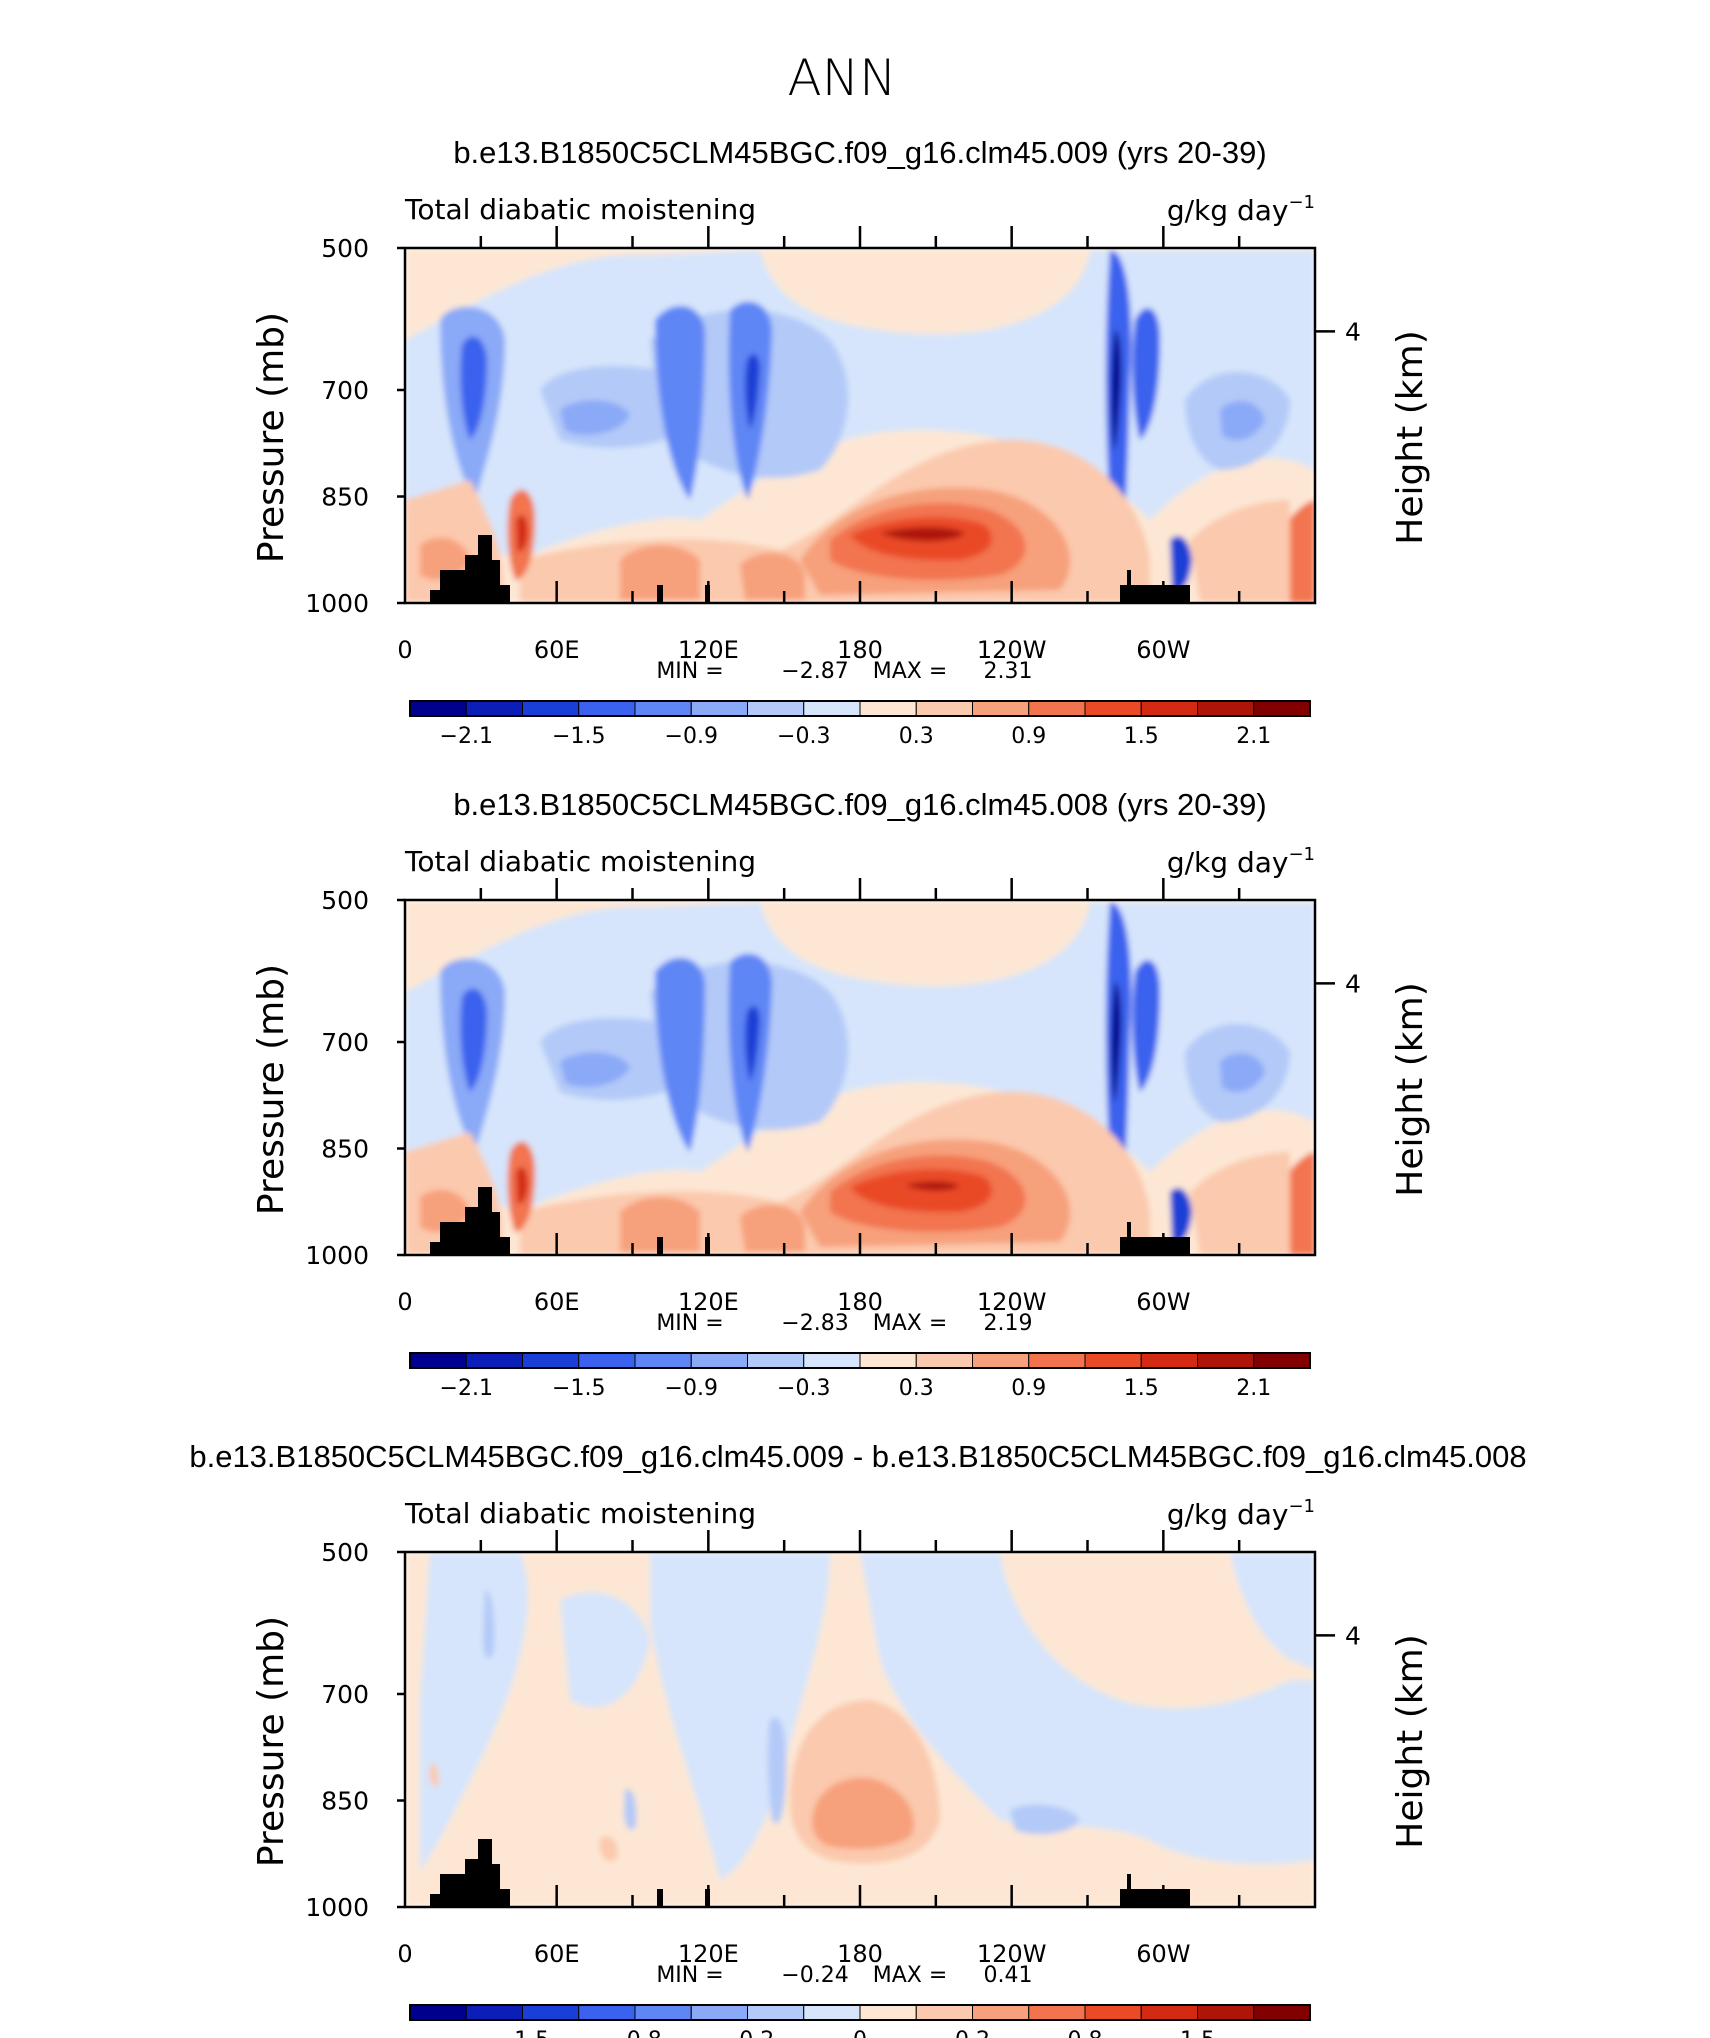 The width and height of the screenshot is (1710, 2038). I want to click on y-tick-label: 700, so click(345, 1694).